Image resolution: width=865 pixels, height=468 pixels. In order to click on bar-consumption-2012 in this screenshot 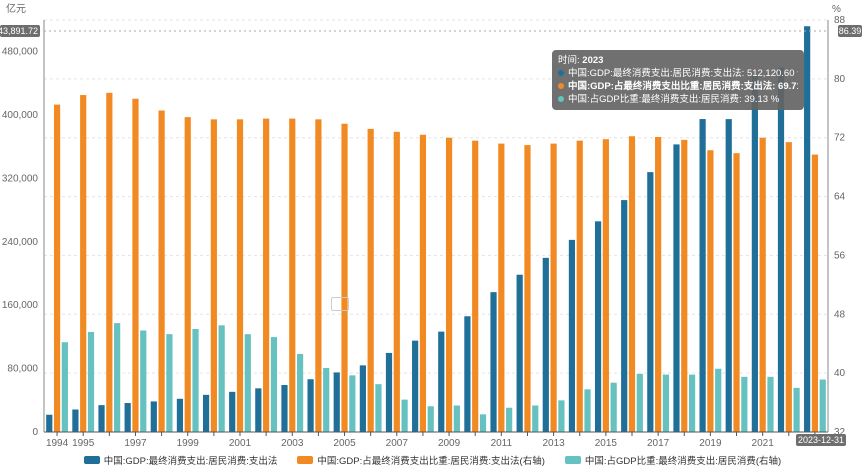, I will do `click(519, 353)`.